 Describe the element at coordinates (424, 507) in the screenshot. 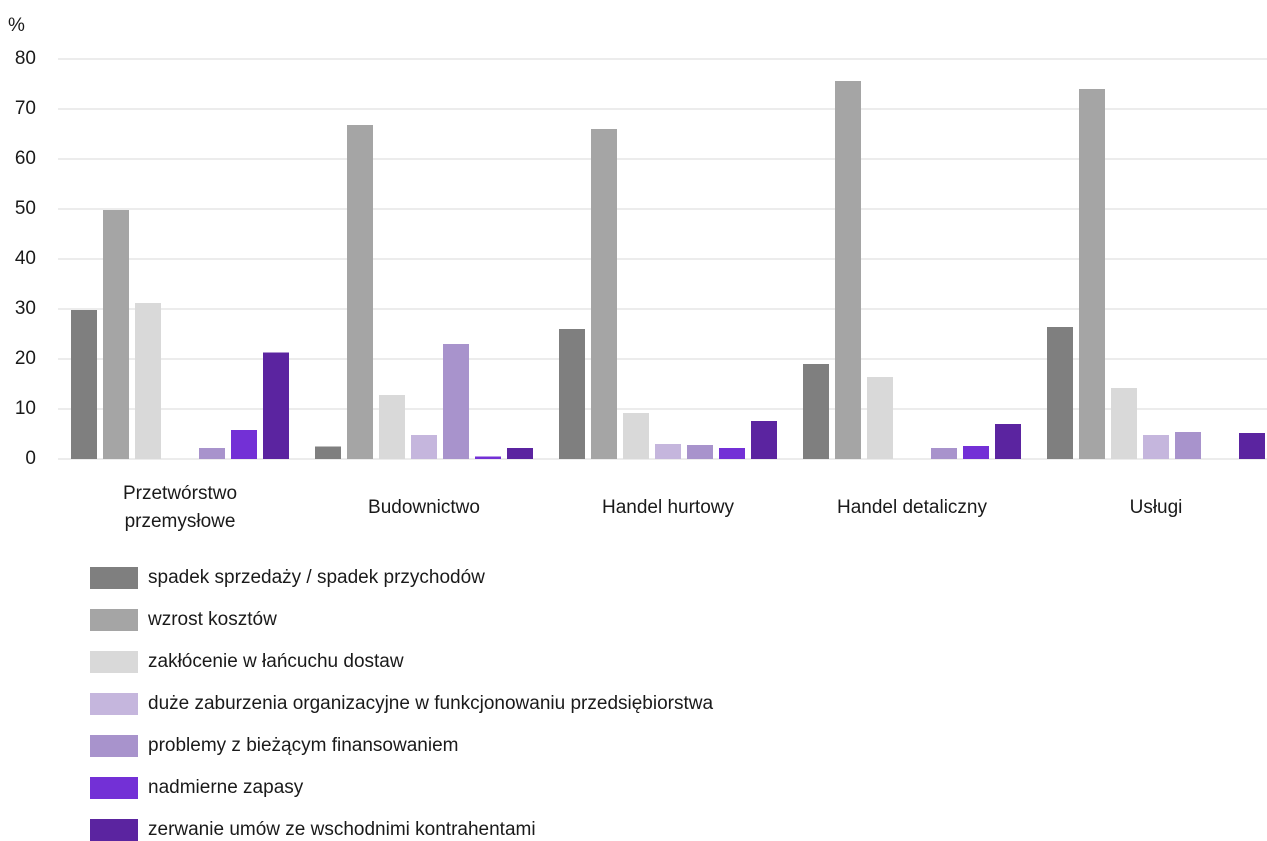

I see `x-tick-label: Budownictwo` at that location.